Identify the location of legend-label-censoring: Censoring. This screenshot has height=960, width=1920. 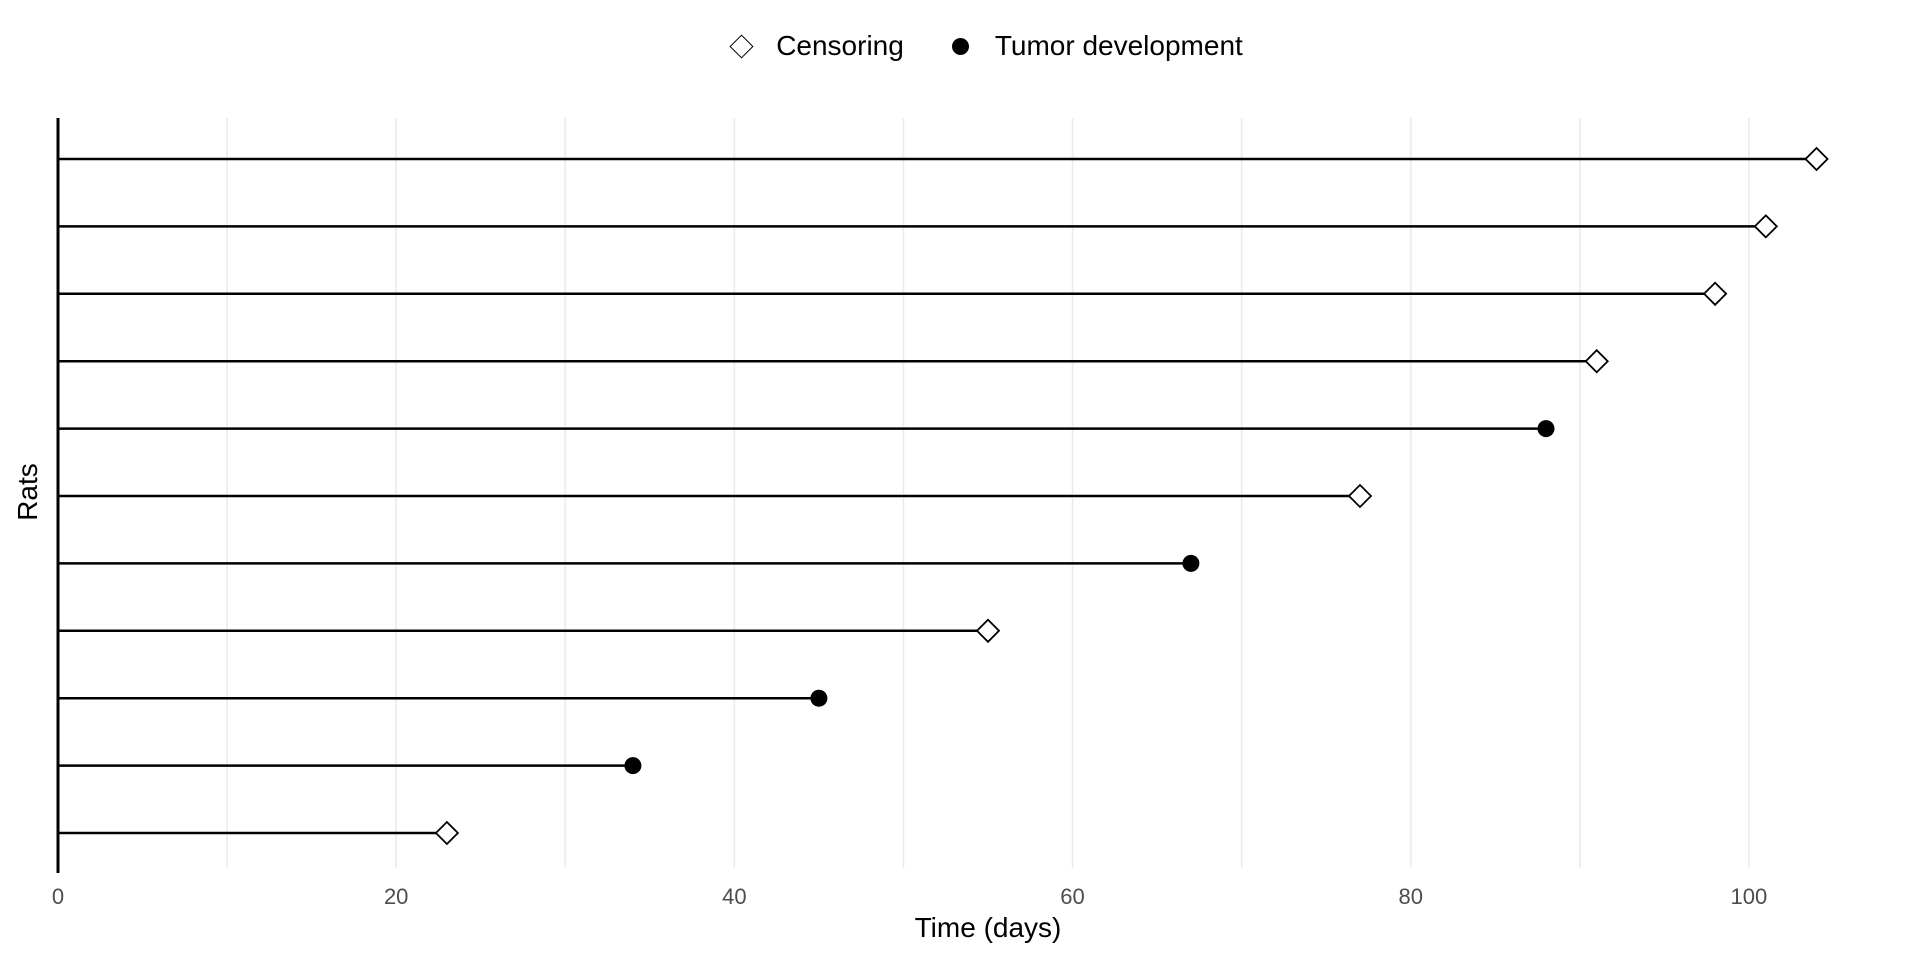
(840, 45).